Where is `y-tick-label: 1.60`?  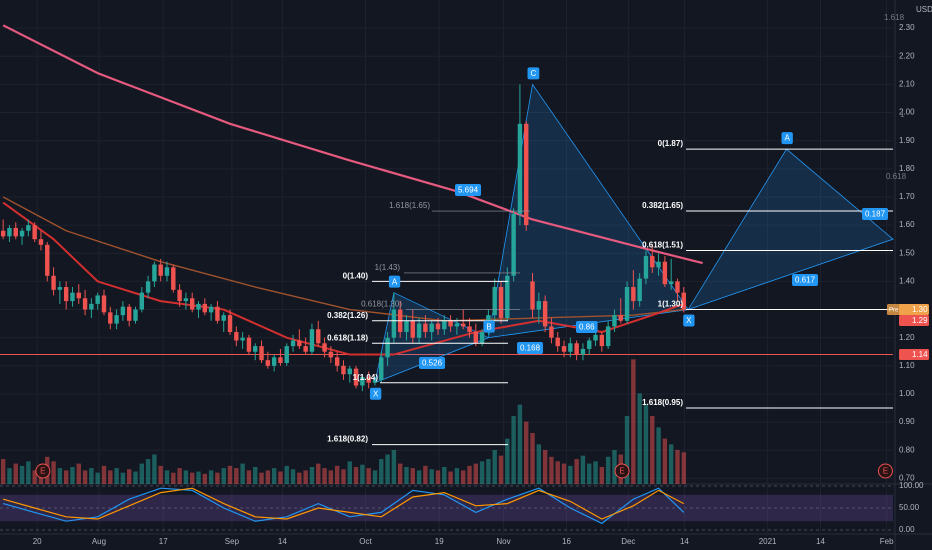
y-tick-label: 1.60 is located at coordinates (907, 224).